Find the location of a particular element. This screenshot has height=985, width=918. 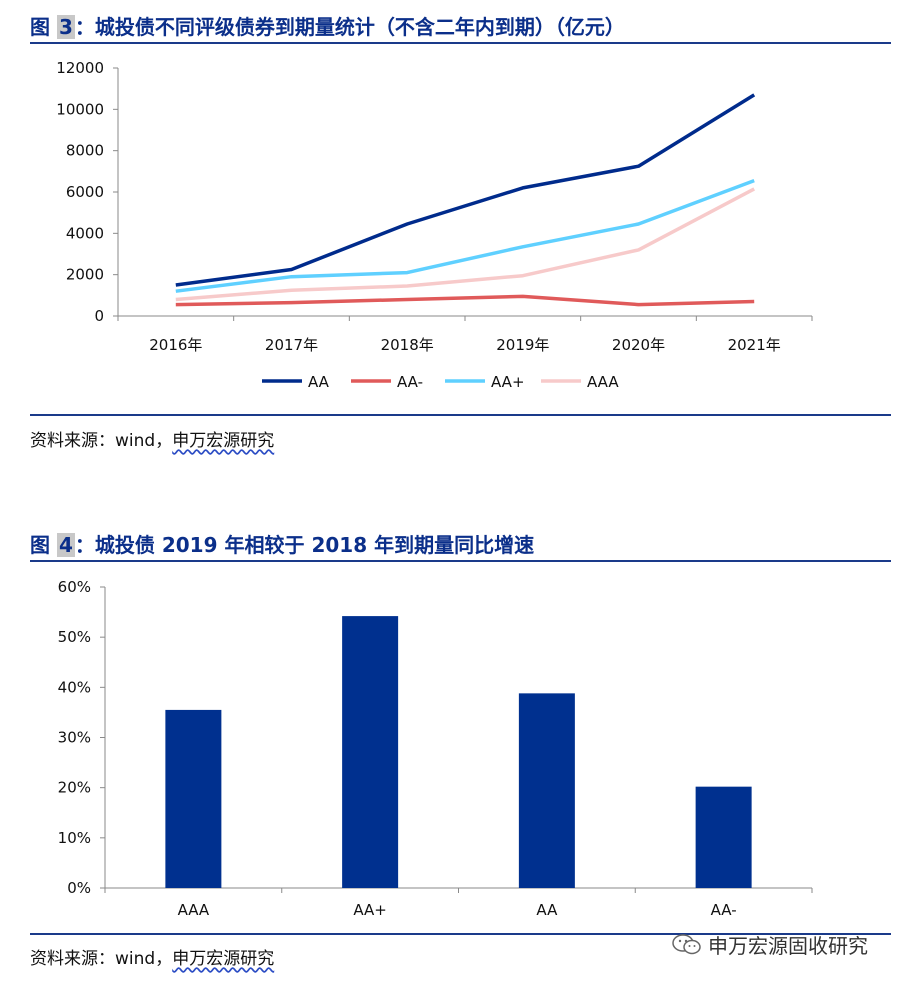

figure-4-source: 资料来源：wind，申万宏源研究 is located at coordinates (152, 956).